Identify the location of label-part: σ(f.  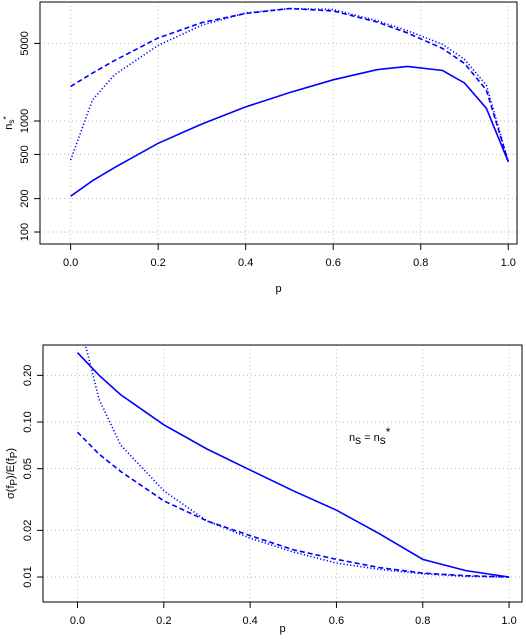
(11, 492).